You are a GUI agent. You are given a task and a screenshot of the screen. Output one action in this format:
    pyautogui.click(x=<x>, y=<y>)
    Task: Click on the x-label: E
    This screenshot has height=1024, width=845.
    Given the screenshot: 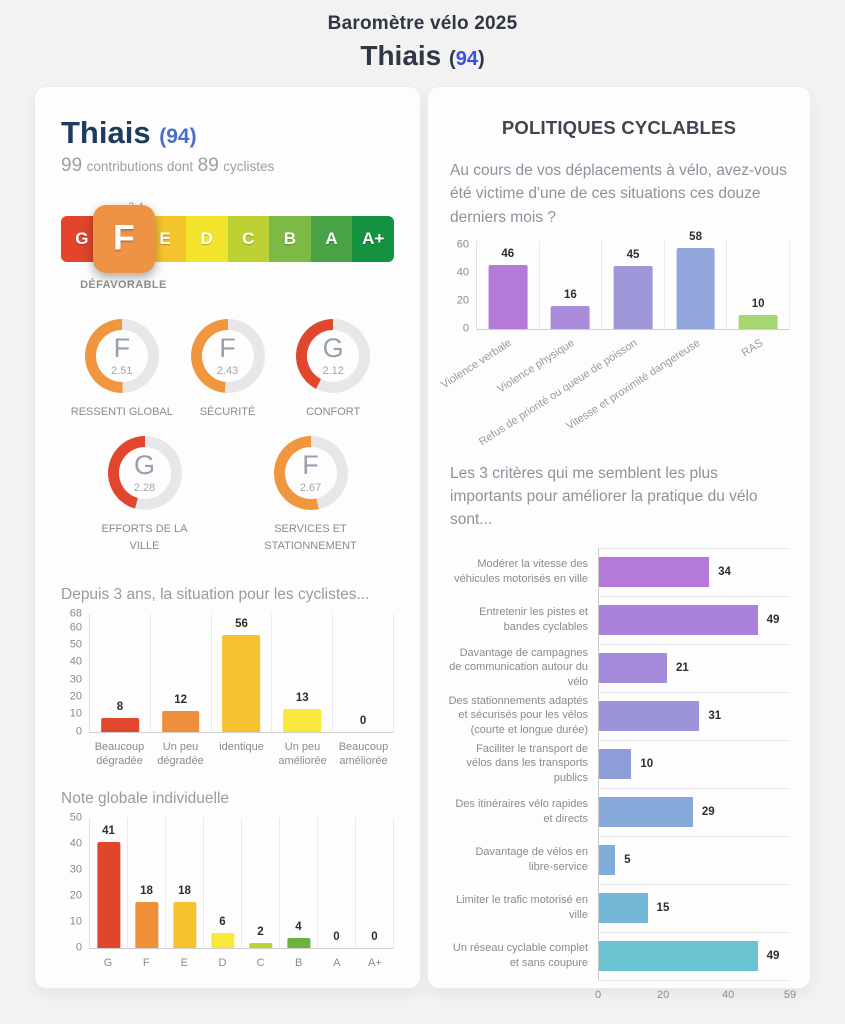 What is the action you would take?
    pyautogui.click(x=184, y=963)
    